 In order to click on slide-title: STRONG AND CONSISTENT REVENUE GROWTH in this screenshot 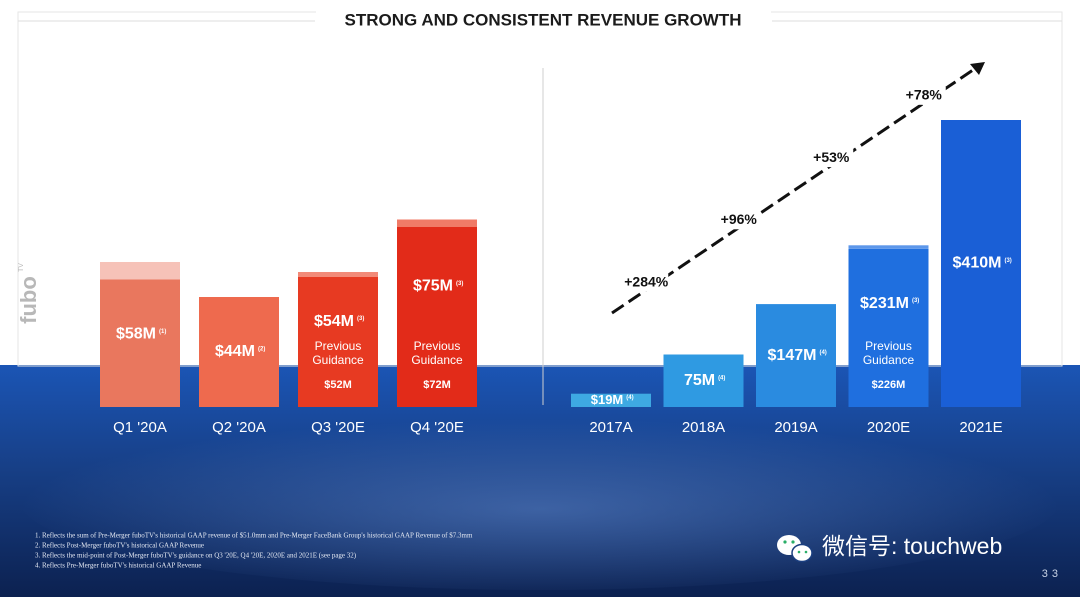, I will do `click(543, 19)`.